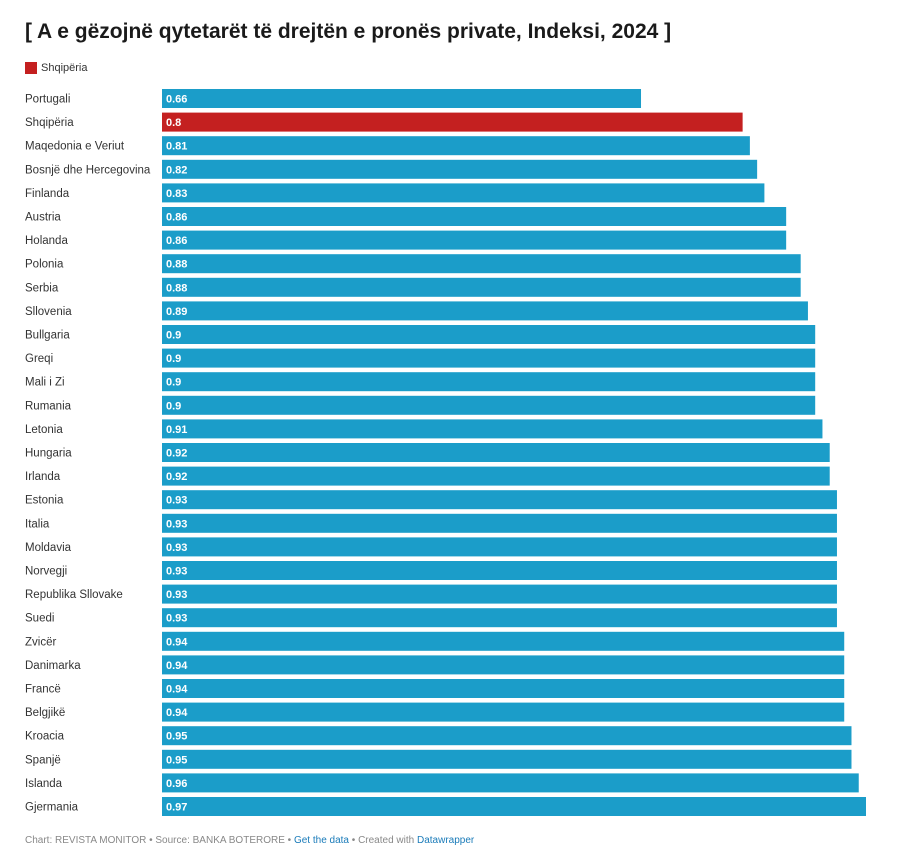 This screenshot has height=851, width=900. Describe the element at coordinates (173, 123) in the screenshot. I see `value-label: 0.8` at that location.